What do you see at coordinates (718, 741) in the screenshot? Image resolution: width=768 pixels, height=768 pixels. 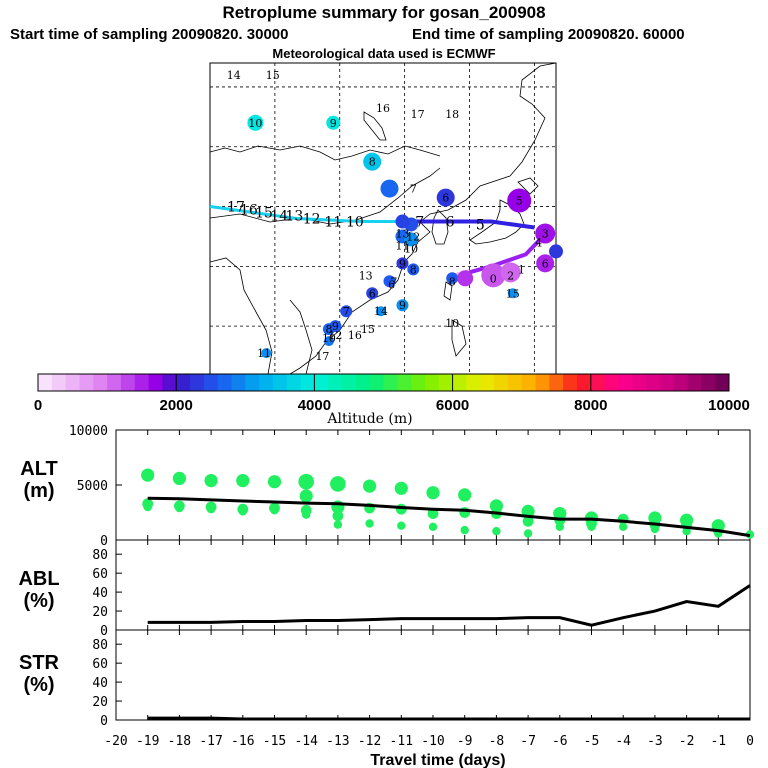 I see `x-tick-label: -1` at bounding box center [718, 741].